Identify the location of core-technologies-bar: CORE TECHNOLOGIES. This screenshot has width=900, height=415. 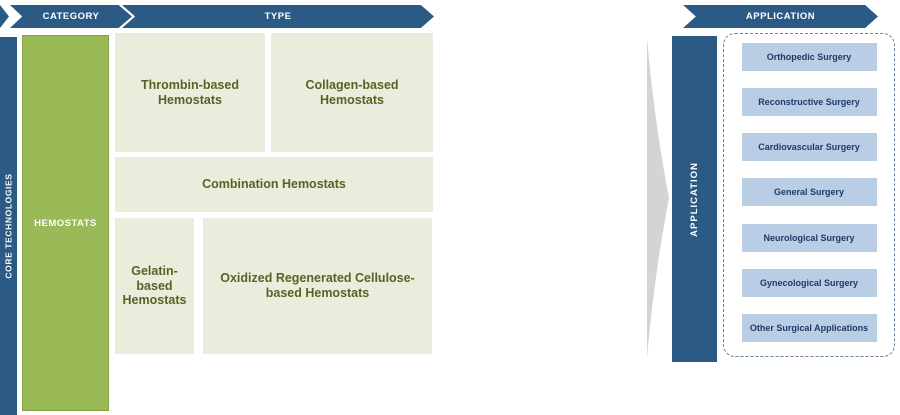
(8, 226).